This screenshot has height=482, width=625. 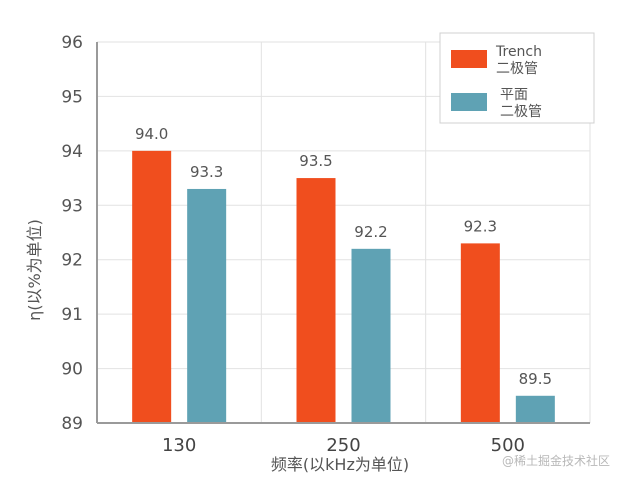 What do you see at coordinates (315, 161) in the screenshot?
I see `data-label: 93.5` at bounding box center [315, 161].